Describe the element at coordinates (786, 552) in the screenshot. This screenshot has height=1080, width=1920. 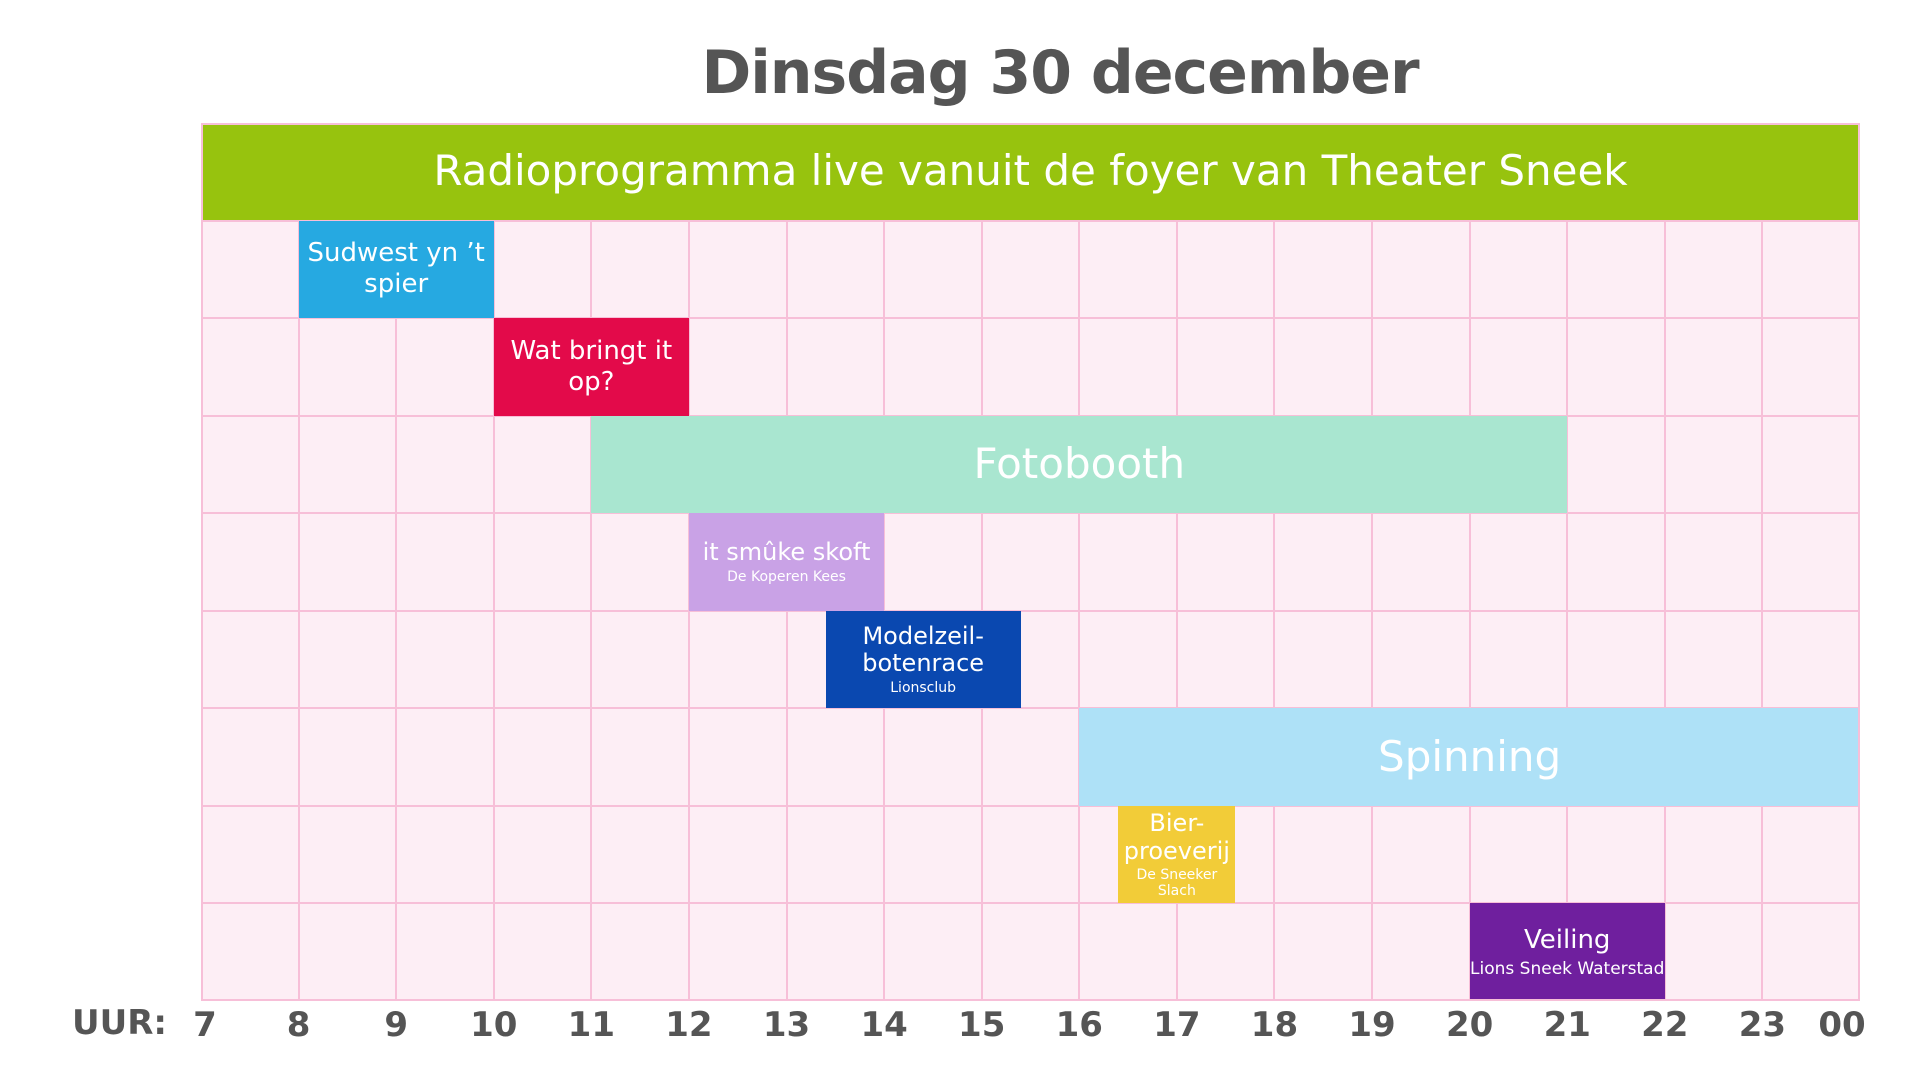
I see `event-label: it smûke skoft` at that location.